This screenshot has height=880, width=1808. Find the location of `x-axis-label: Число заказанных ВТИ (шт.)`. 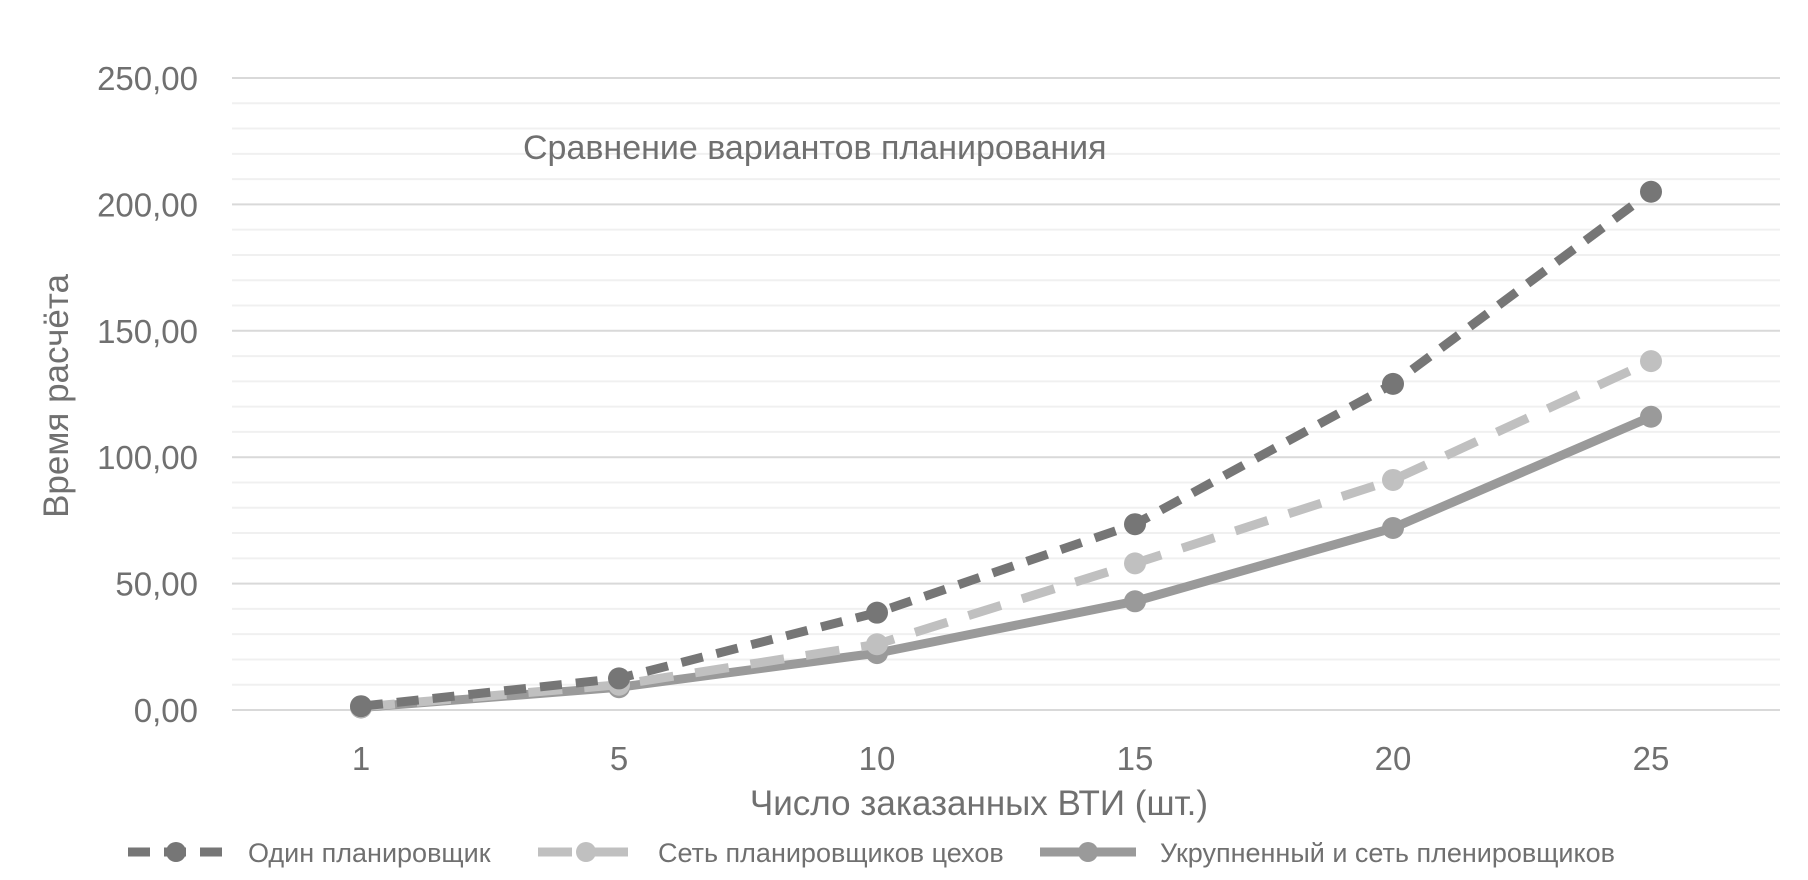

x-axis-label: Число заказанных ВТИ (шт.) is located at coordinates (979, 803).